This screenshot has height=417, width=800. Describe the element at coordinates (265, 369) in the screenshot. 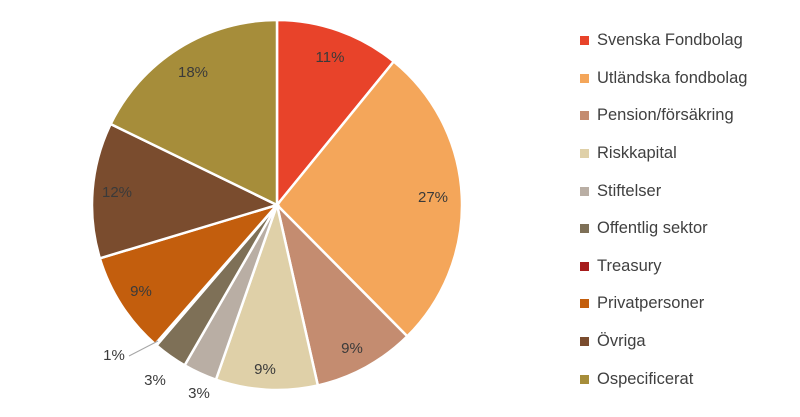

I see `data-label-riskkapital: 9%` at that location.